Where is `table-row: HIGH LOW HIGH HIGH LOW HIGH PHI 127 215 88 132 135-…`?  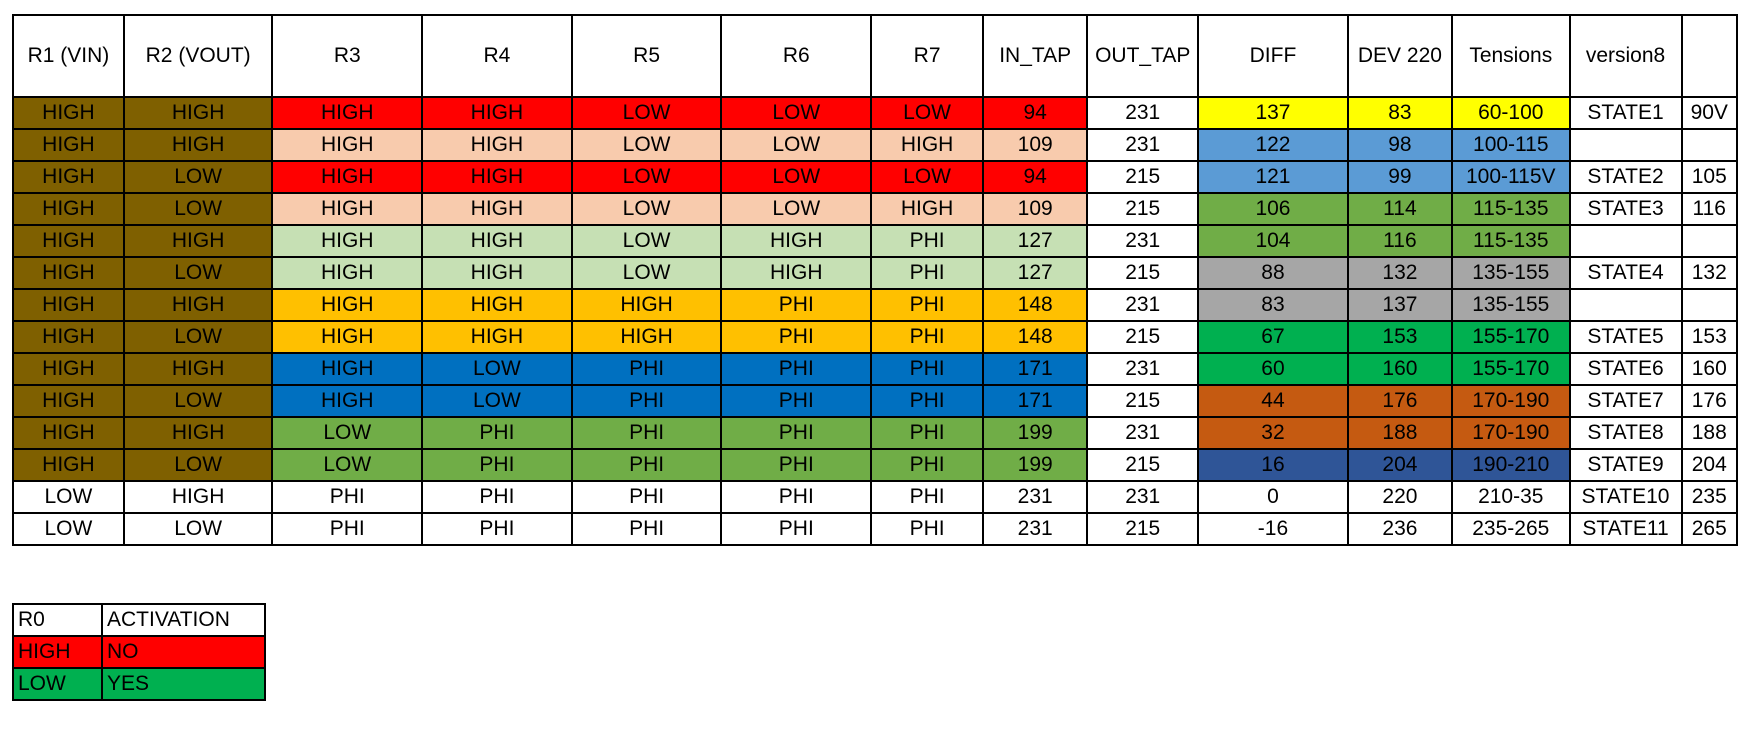
table-row: HIGH LOW HIGH HIGH LOW HIGH PHI 127 215 88 132 135-… is located at coordinates (875, 273).